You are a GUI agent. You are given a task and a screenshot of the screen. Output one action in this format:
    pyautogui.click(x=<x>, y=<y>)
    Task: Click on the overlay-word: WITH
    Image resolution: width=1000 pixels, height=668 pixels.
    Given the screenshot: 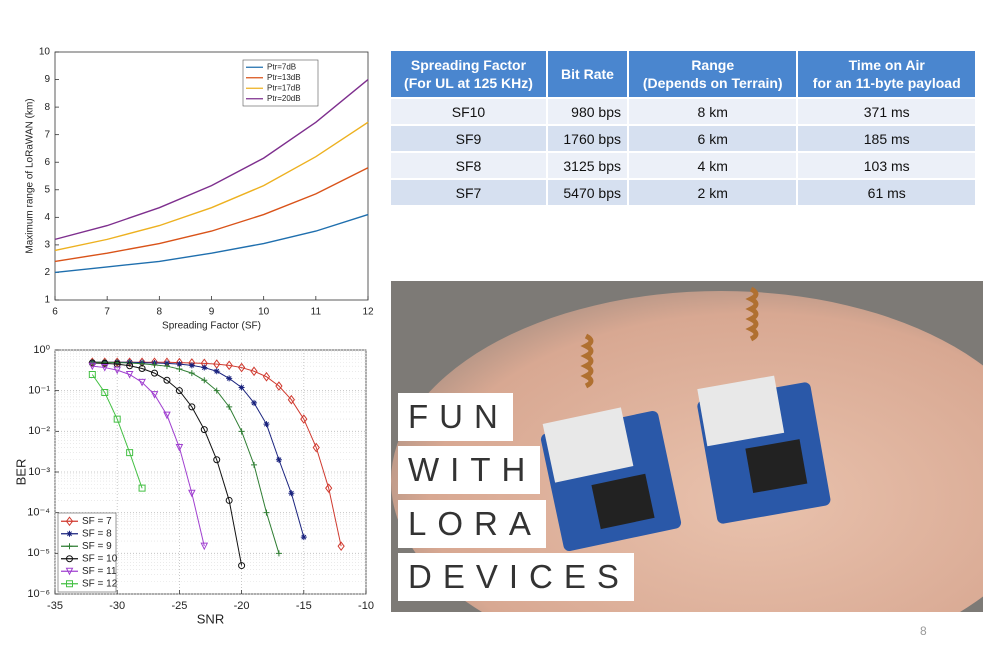 What is the action you would take?
    pyautogui.click(x=469, y=470)
    